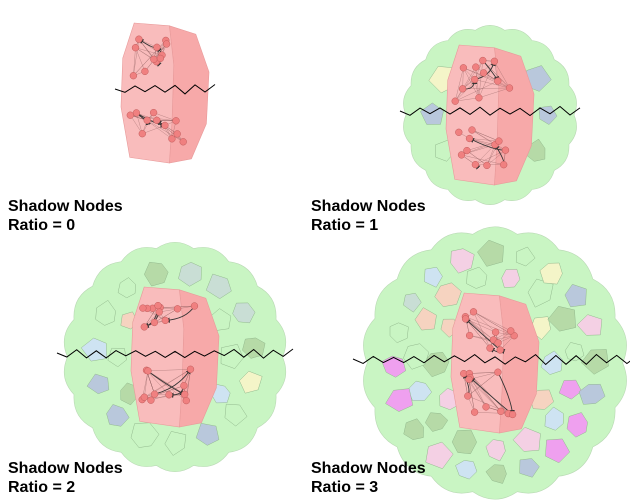  I want to click on caption-ratio-3: Shadow Nodes Ratio = 3, so click(368, 478).